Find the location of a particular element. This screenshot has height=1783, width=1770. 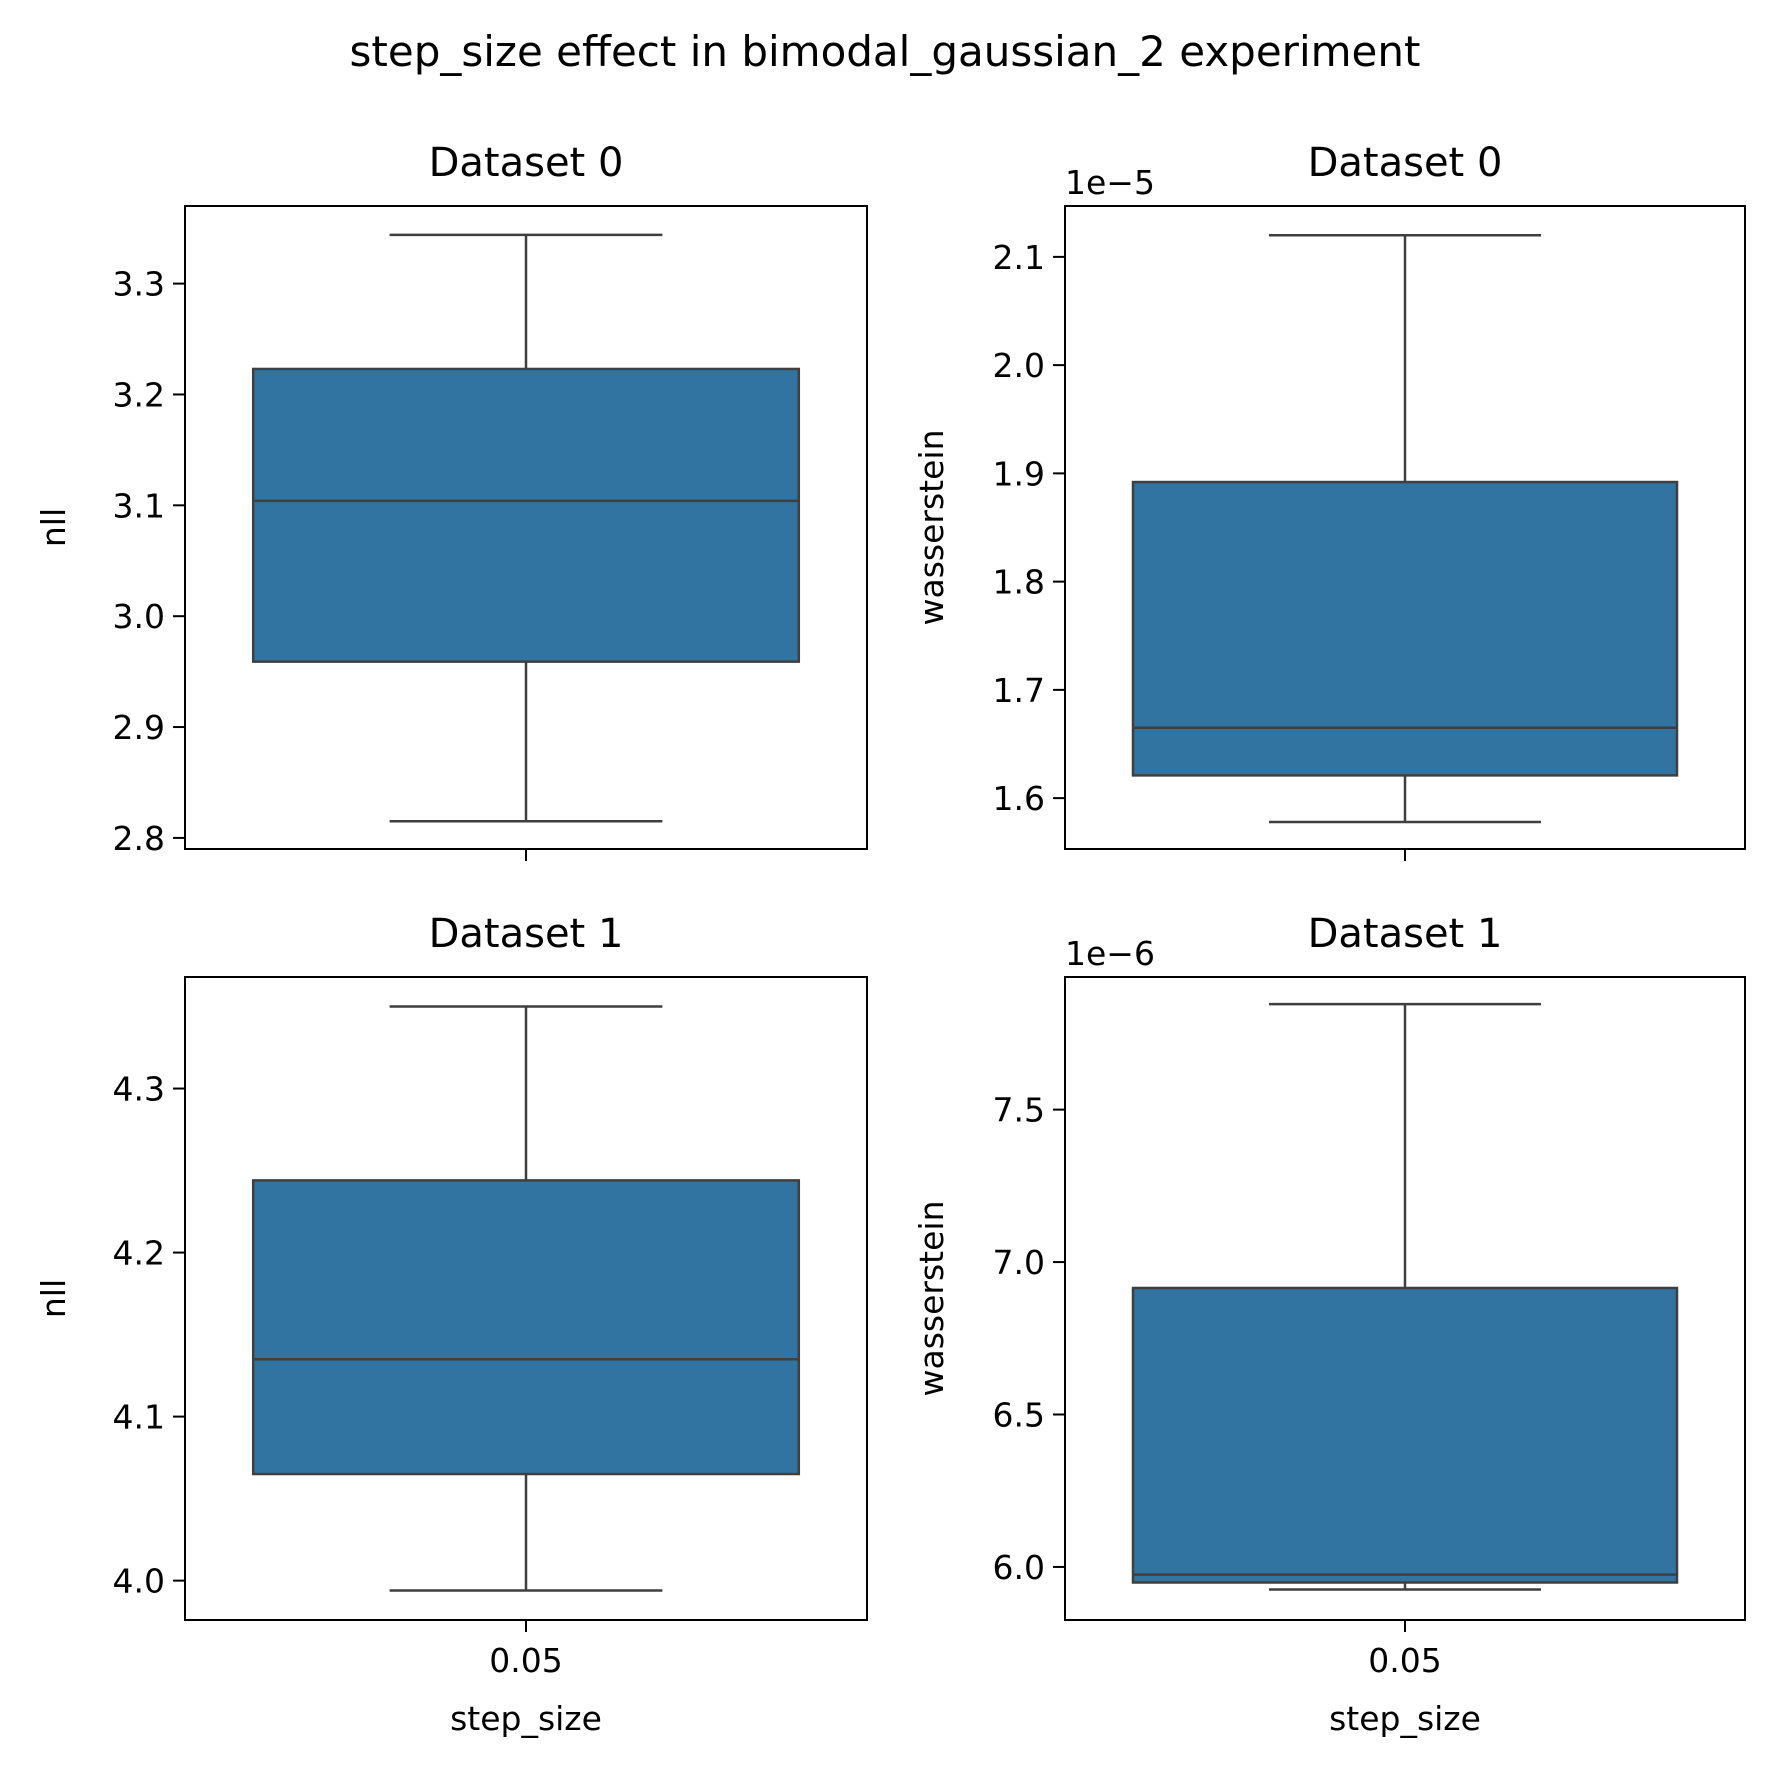

y-tick-label: 3.2 is located at coordinates (139, 394).